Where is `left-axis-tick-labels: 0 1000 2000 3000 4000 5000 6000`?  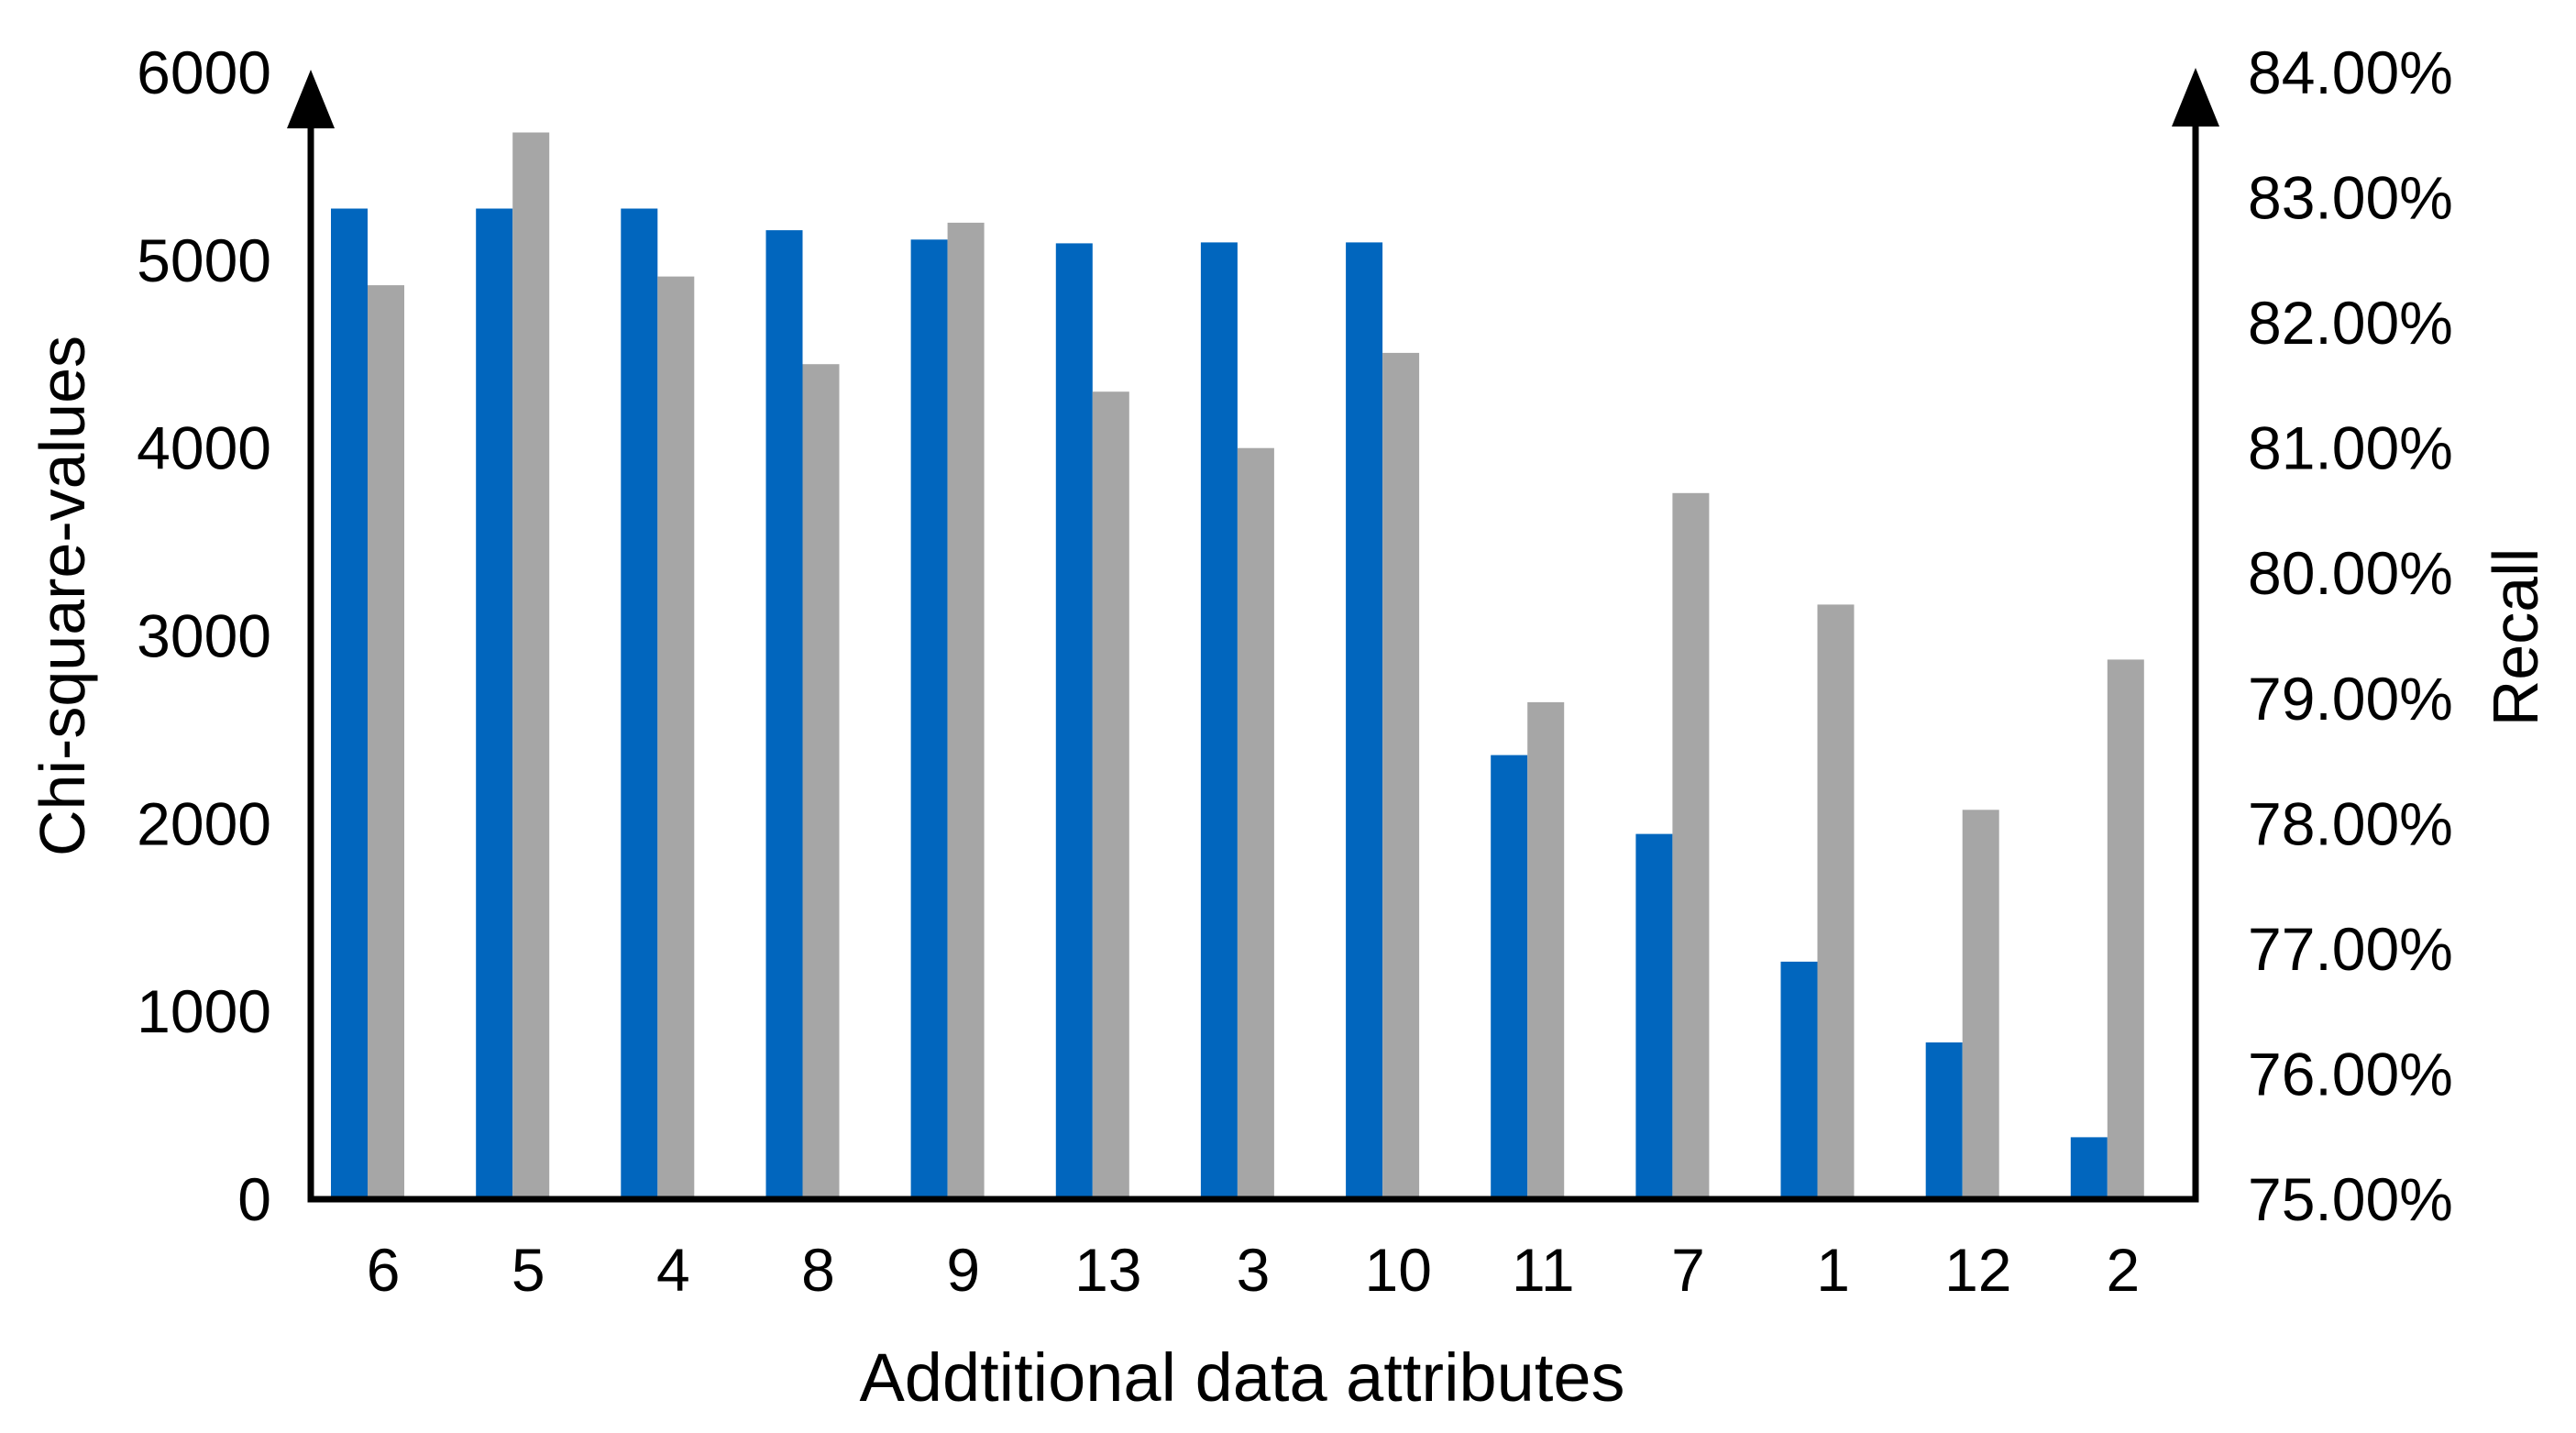 left-axis-tick-labels: 0 1000 2000 3000 4000 5000 6000 is located at coordinates (204, 636).